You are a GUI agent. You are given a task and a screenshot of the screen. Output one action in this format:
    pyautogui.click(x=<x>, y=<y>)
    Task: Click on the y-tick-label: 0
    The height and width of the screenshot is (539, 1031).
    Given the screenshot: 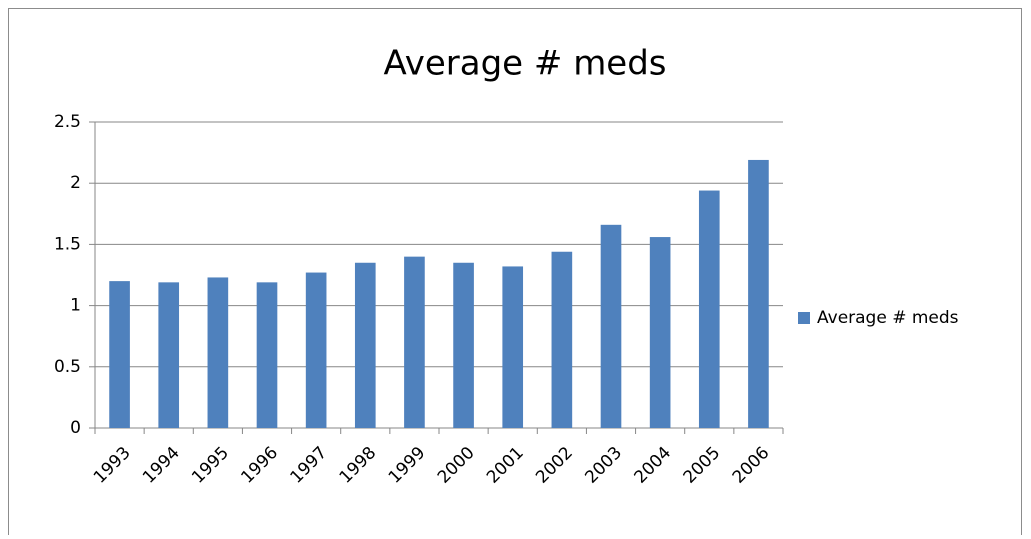 What is the action you would take?
    pyautogui.click(x=75, y=428)
    